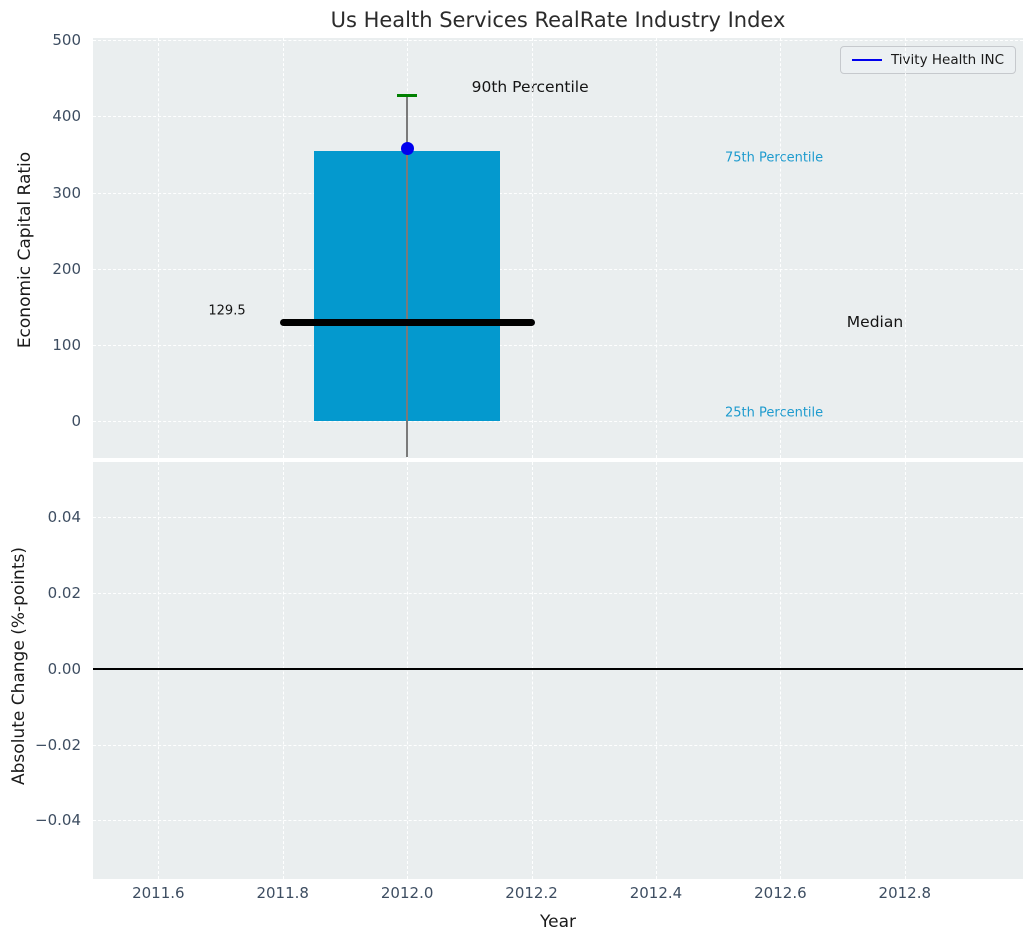 This screenshot has height=942, width=1034. I want to click on median-annotation: Median, so click(875, 322).